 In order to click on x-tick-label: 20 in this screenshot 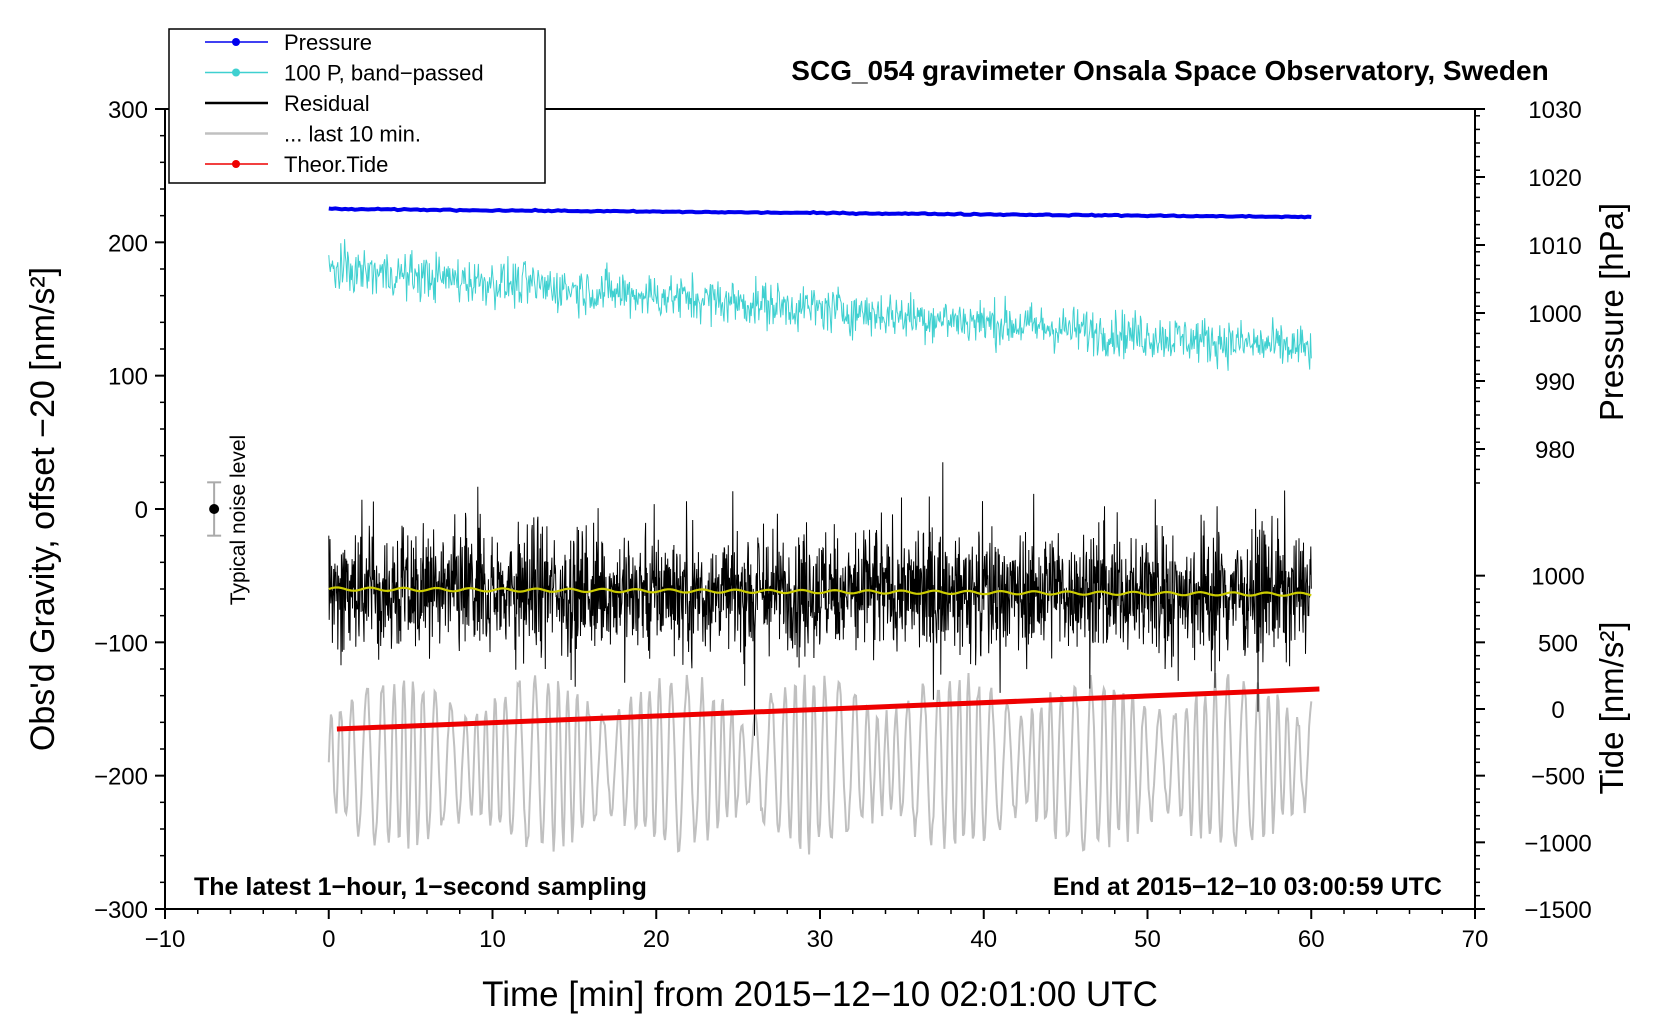, I will do `click(656, 939)`.